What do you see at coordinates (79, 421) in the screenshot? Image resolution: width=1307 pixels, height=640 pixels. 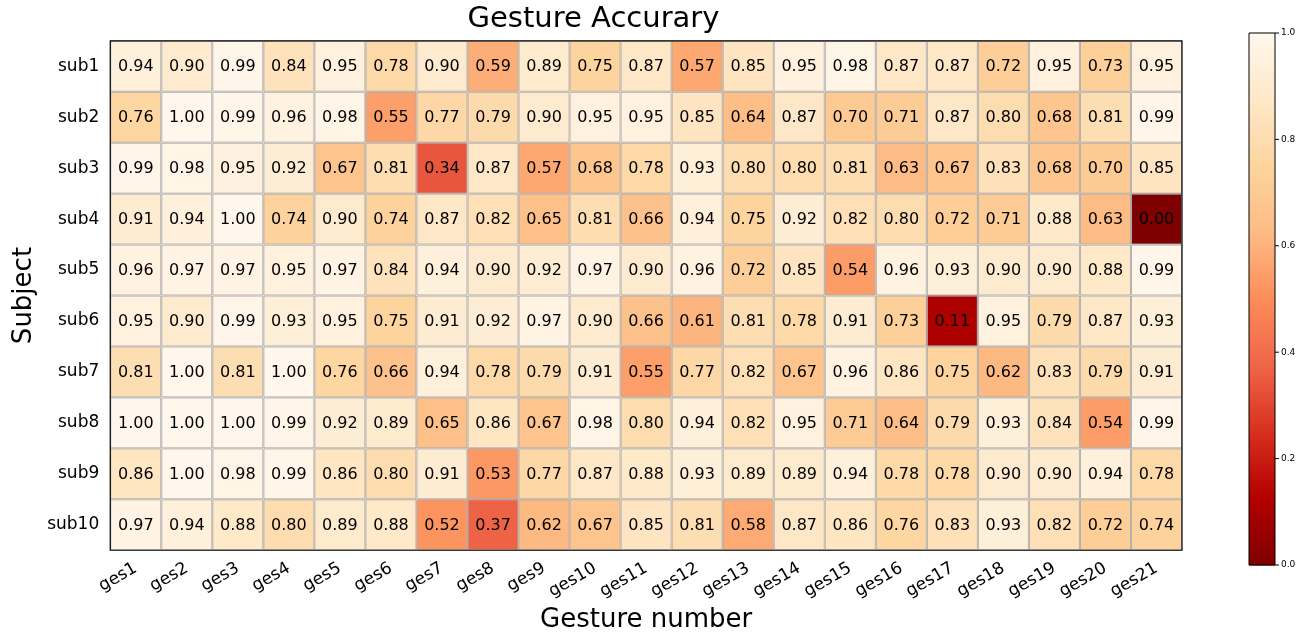 I see `y-tick-label: sub8` at bounding box center [79, 421].